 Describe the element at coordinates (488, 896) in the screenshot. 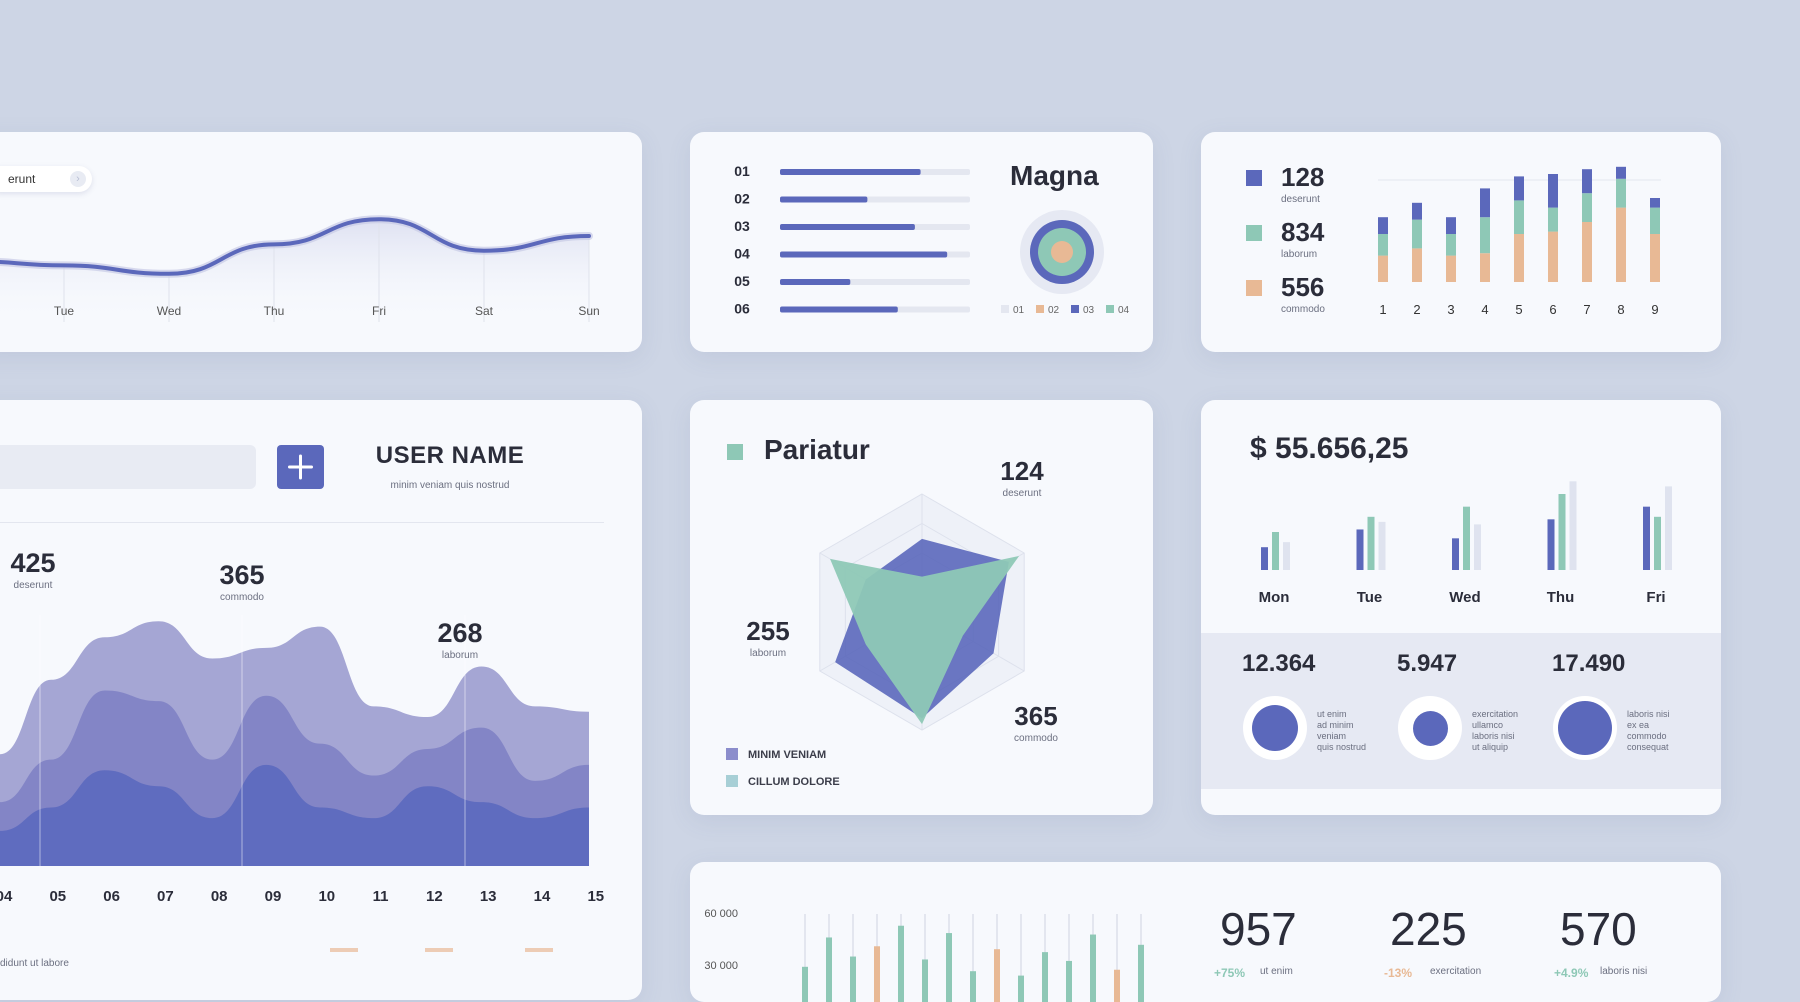

I see `x-tick-label: 13` at that location.